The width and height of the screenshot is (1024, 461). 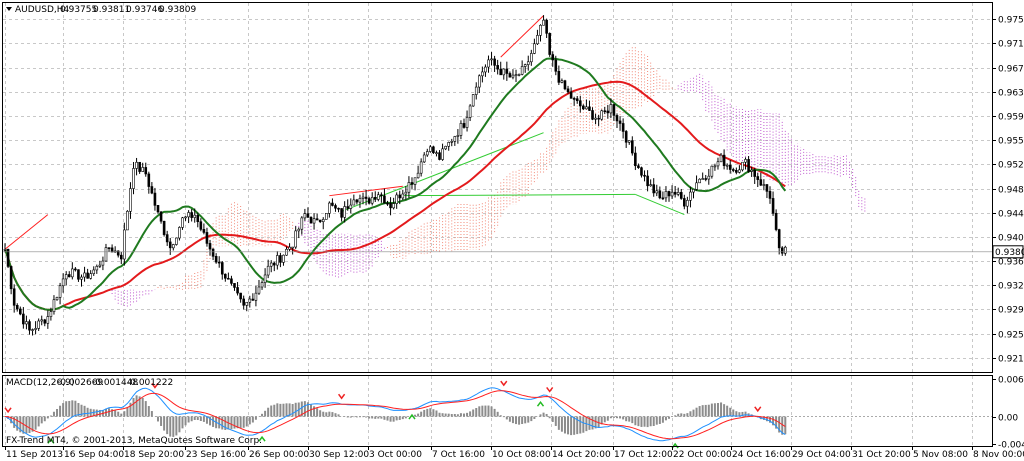 I want to click on trend-line, so click(x=519, y=195).